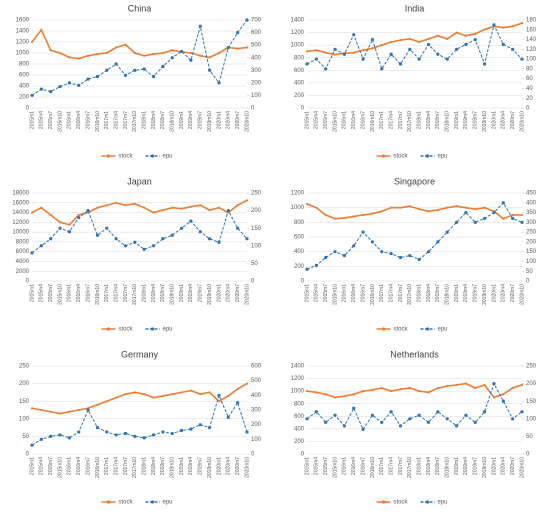 The image size is (550, 521). I want to click on y-tick-label: 1000, so click(298, 392).